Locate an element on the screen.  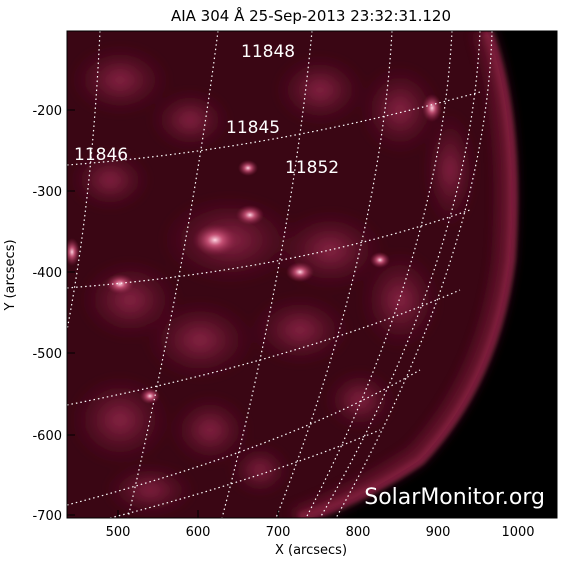
y-tick-label: -700 is located at coordinates (47, 516).